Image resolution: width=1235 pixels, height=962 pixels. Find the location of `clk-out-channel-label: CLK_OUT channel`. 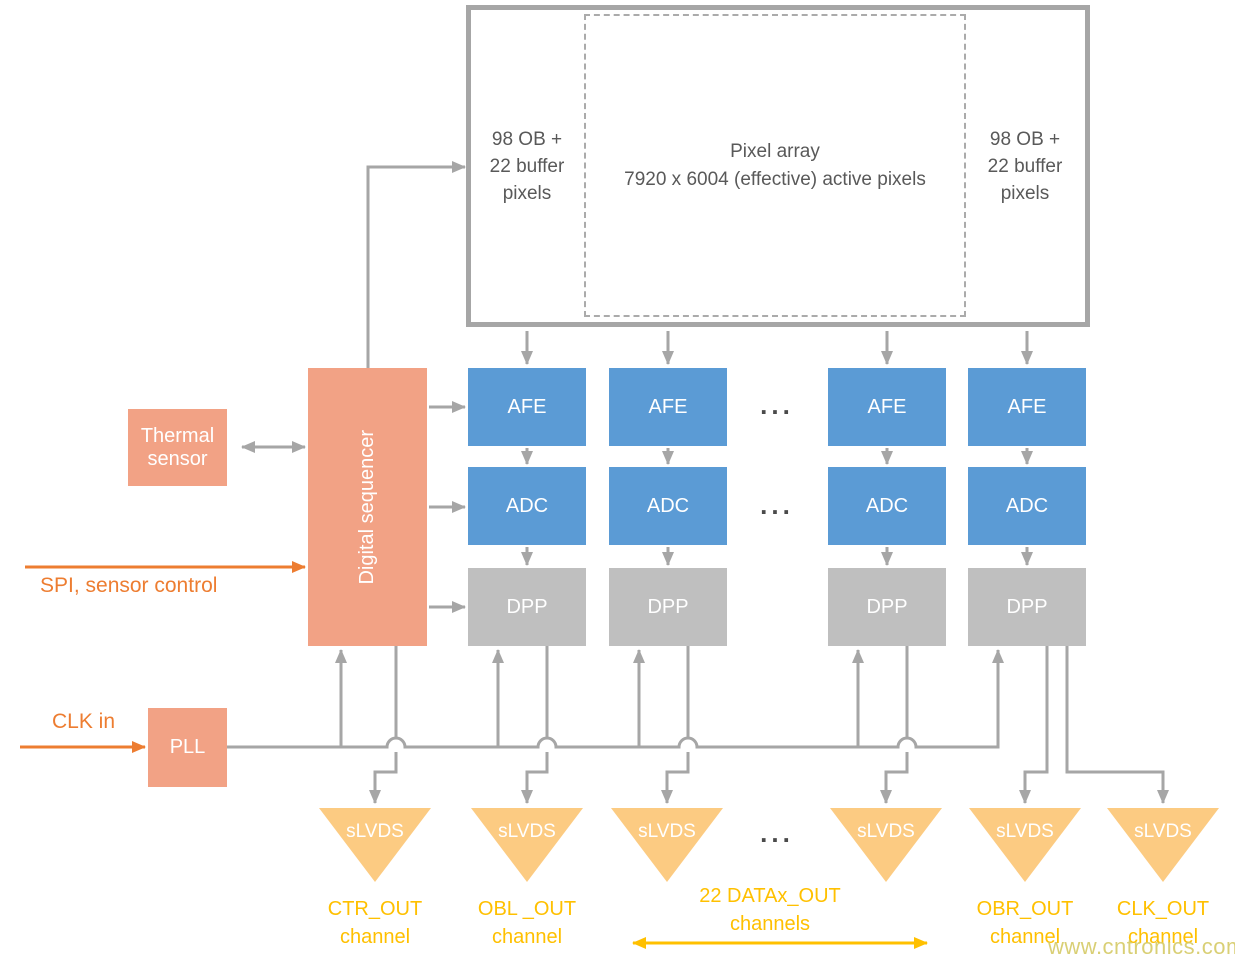

clk-out-channel-label: CLK_OUT channel is located at coordinates (1163, 923).